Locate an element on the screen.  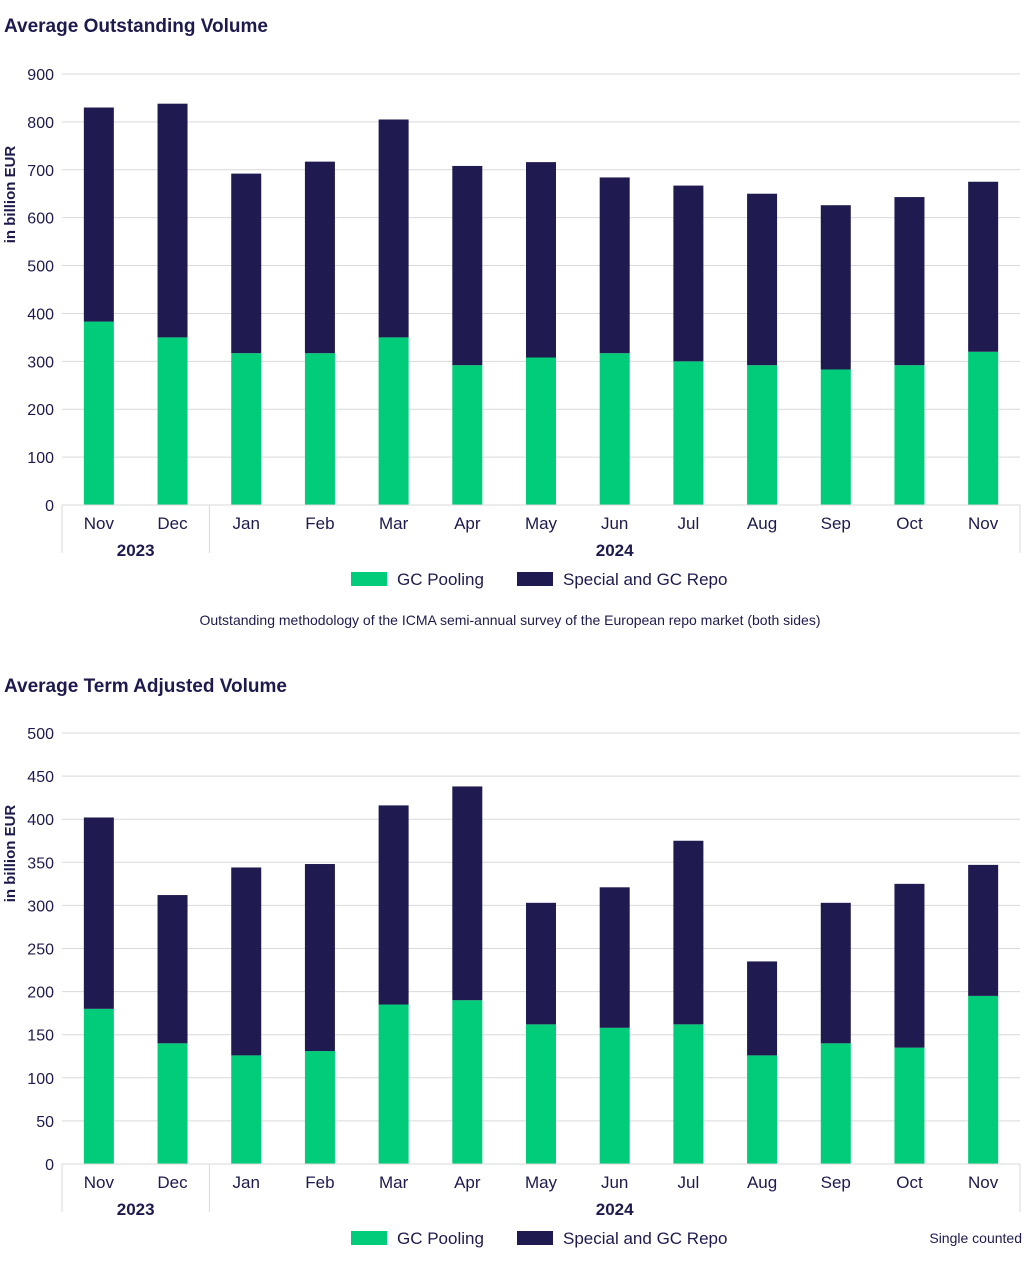
x-tick-label: Apr is located at coordinates (467, 1182).